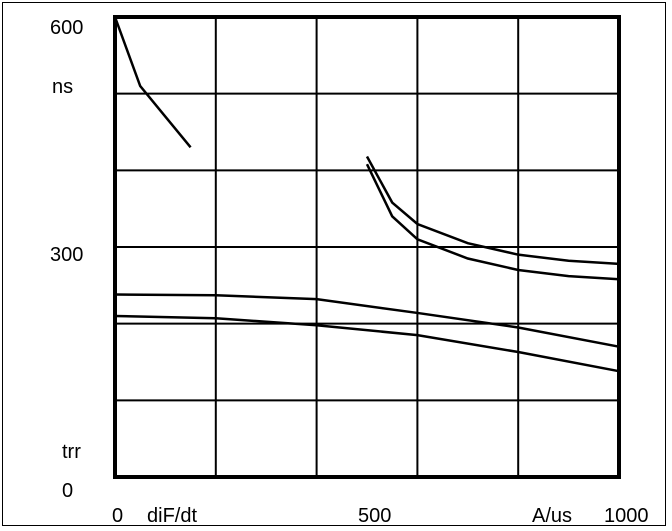 The height and width of the screenshot is (531, 672). I want to click on y-axis-label: trr, so click(71, 452).